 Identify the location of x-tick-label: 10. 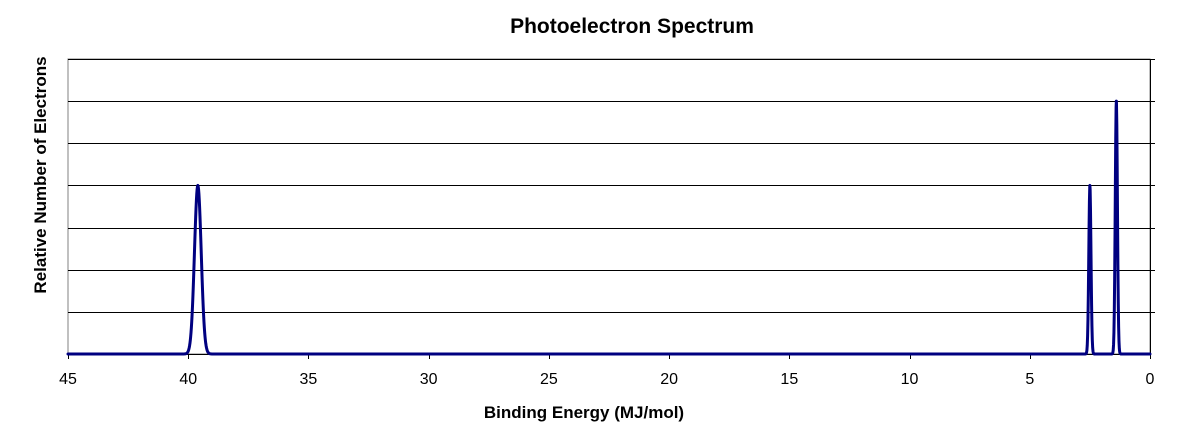
(910, 379).